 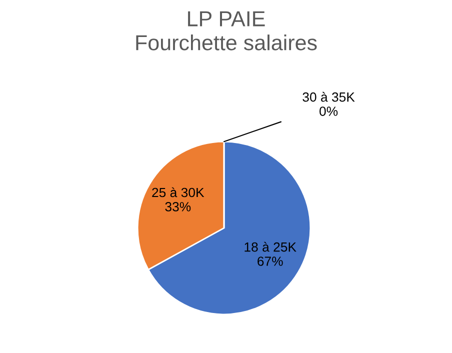 I want to click on text: 0%, so click(x=329, y=111).